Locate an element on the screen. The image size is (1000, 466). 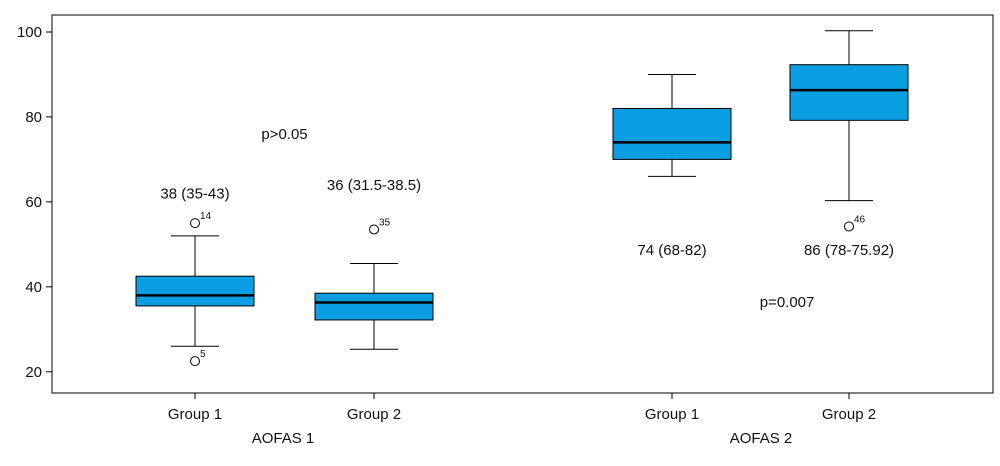
x-group-label: AOFAS 1 is located at coordinates (283, 438).